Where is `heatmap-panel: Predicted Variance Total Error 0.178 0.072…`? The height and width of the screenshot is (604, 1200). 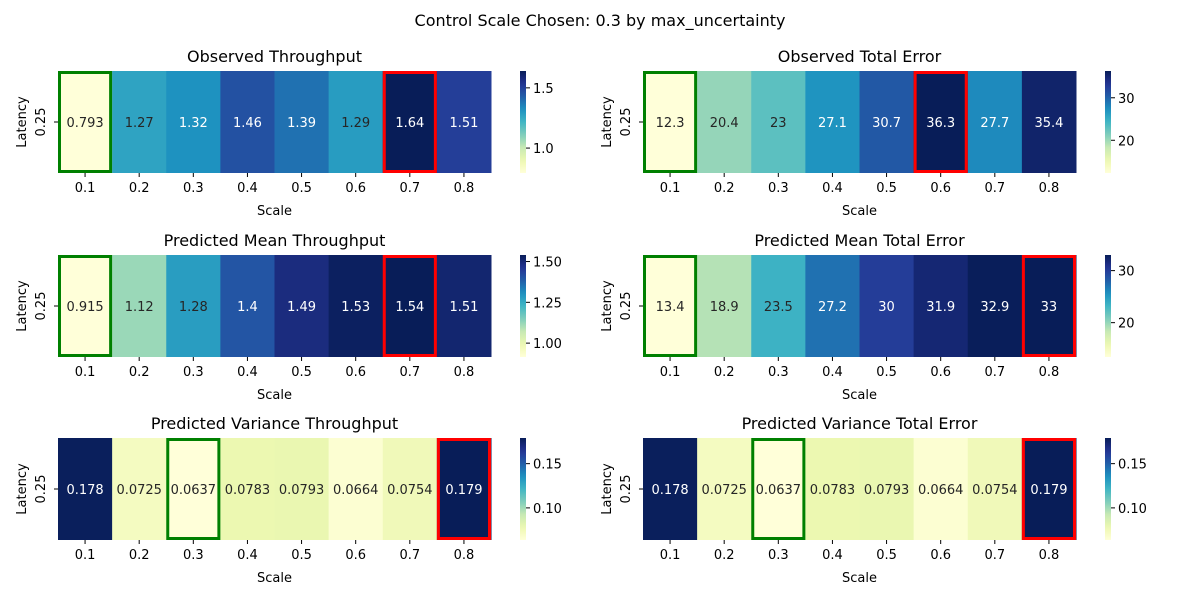
heatmap-panel: Predicted Variance Total Error 0.178 0.072… is located at coordinates (873, 500).